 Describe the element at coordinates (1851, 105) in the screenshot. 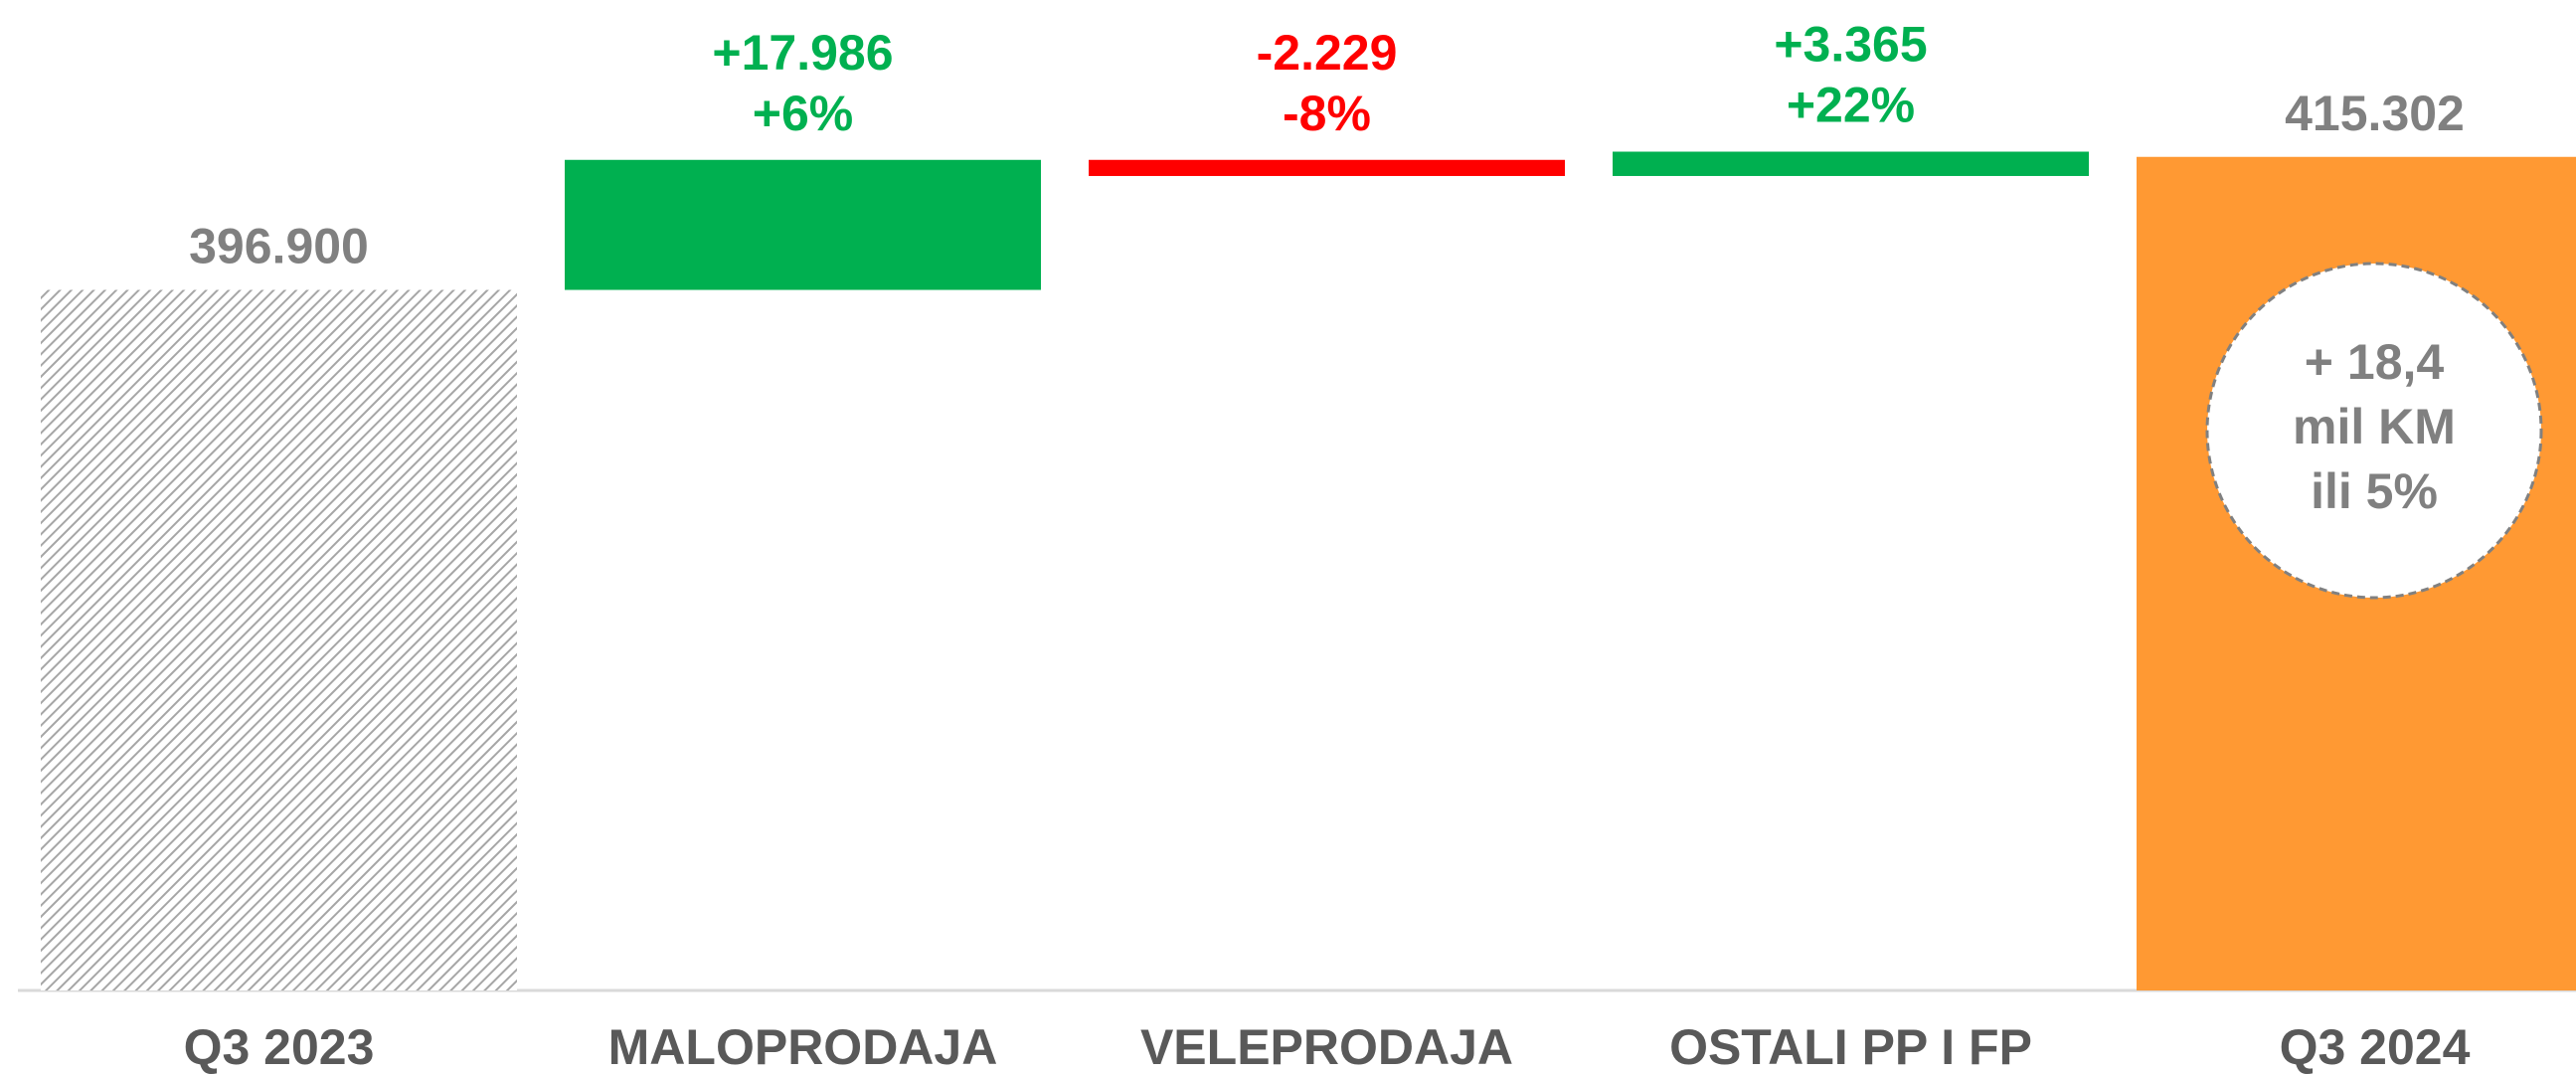

I see `change-label: +22%` at that location.